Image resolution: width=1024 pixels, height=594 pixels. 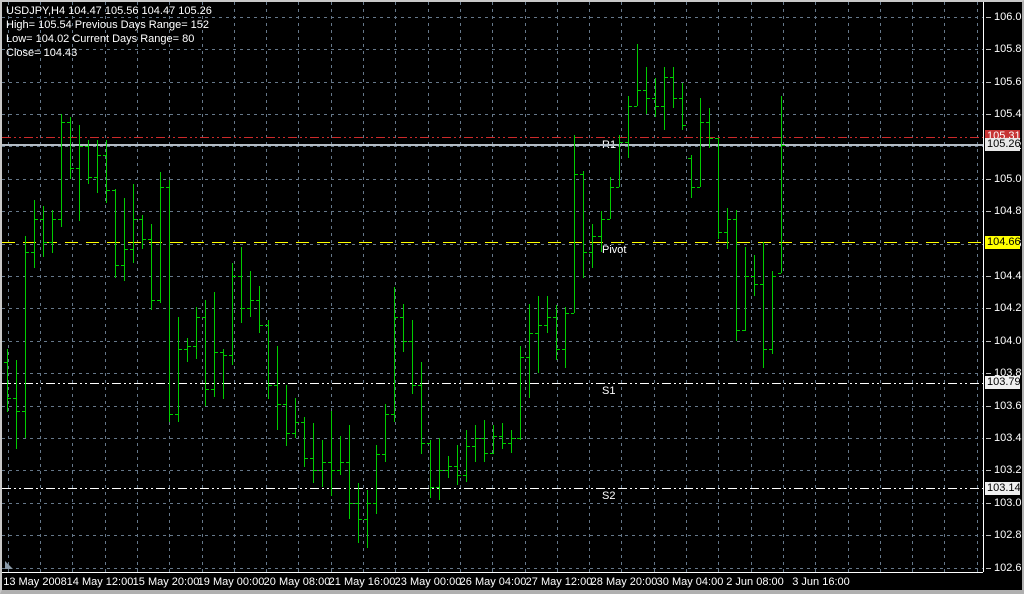 I want to click on price-box-pivot: 104.66, so click(x=1003, y=242).